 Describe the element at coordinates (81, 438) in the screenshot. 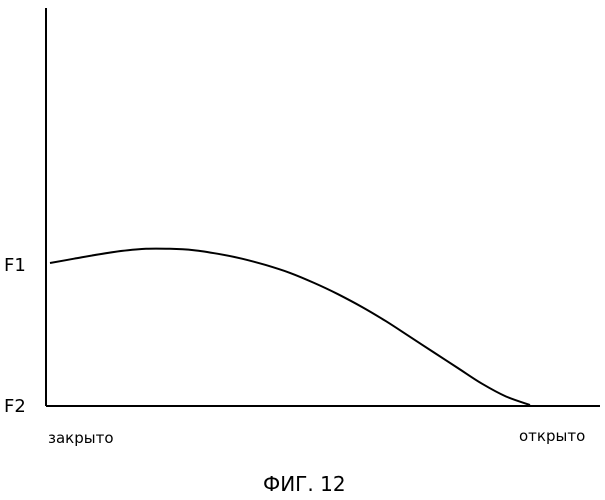

I see `x-tick-label-closed: закрыто` at that location.